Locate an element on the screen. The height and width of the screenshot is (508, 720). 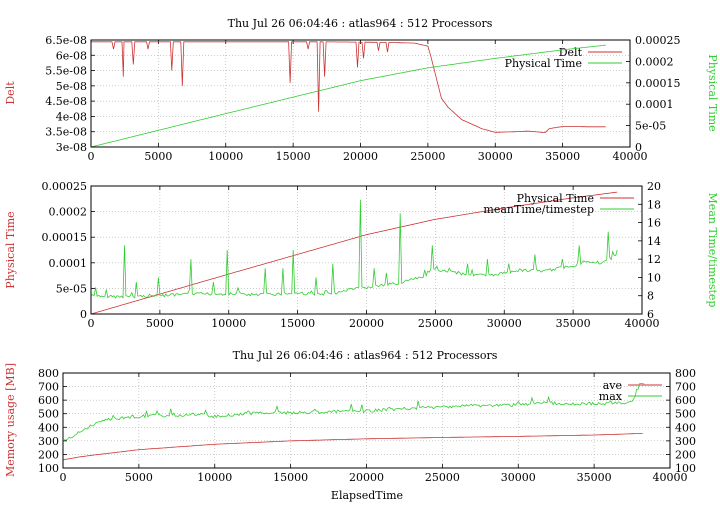
y-tick-label: 700 is located at coordinates (48, 387).